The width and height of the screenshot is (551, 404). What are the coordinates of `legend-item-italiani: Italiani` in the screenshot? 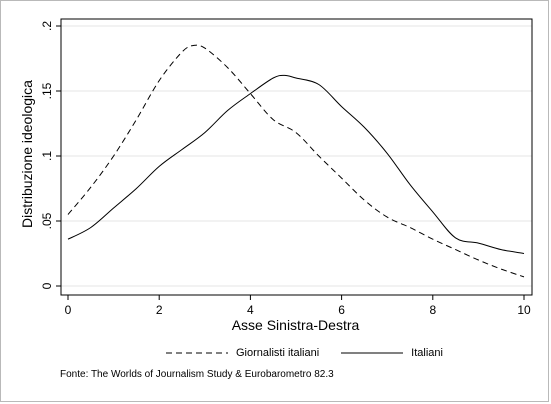 It's located at (392, 353).